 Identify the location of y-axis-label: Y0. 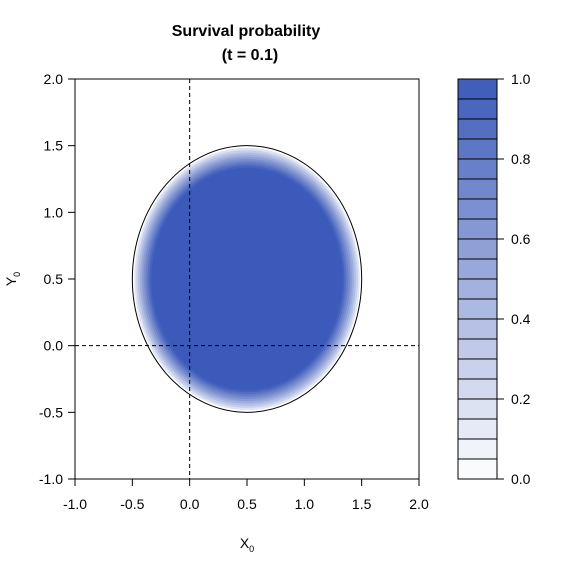
(12, 279).